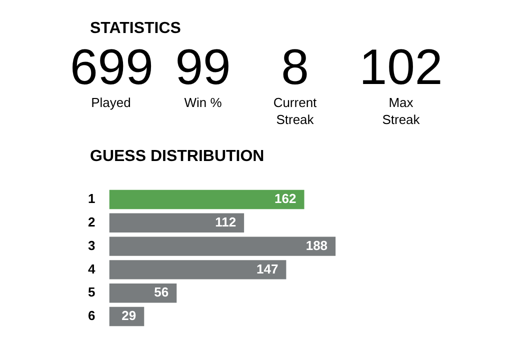 This screenshot has height=359, width=505. What do you see at coordinates (92, 198) in the screenshot?
I see `y-tick-label: 1` at bounding box center [92, 198].